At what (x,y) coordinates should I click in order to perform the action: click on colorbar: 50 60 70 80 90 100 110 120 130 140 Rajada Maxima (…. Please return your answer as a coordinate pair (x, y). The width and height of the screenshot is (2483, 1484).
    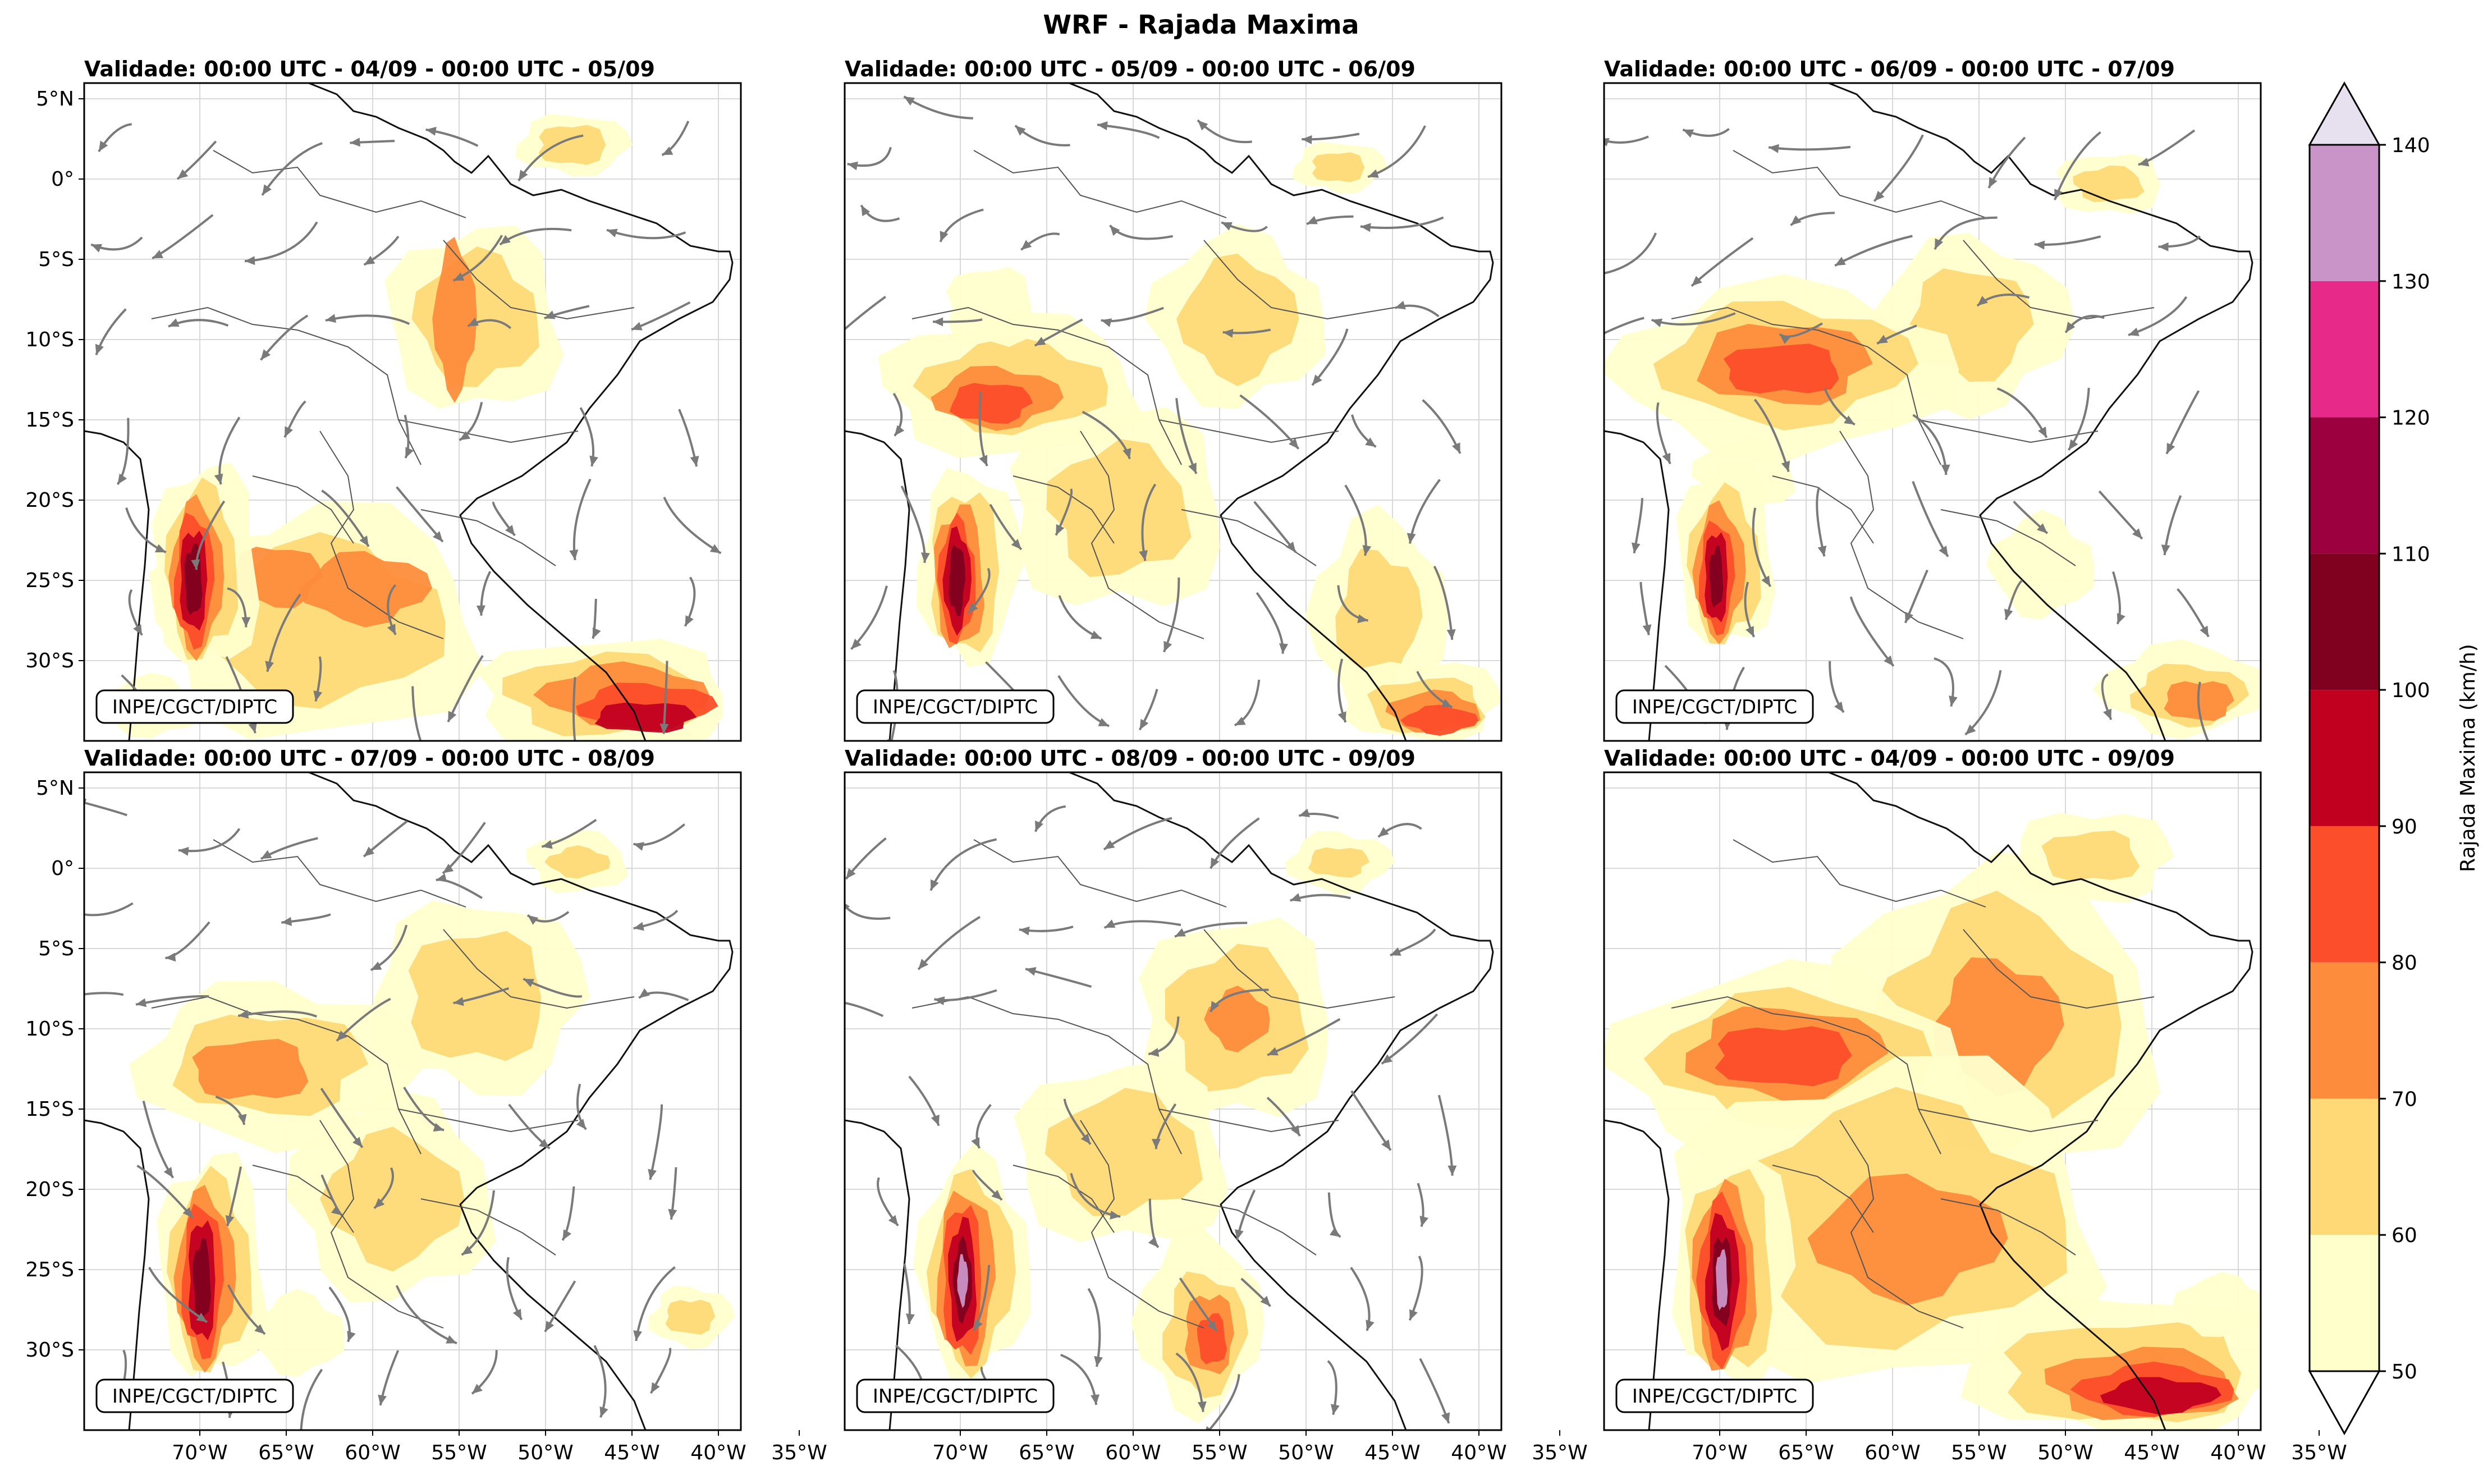
    Looking at the image, I should click on (2394, 759).